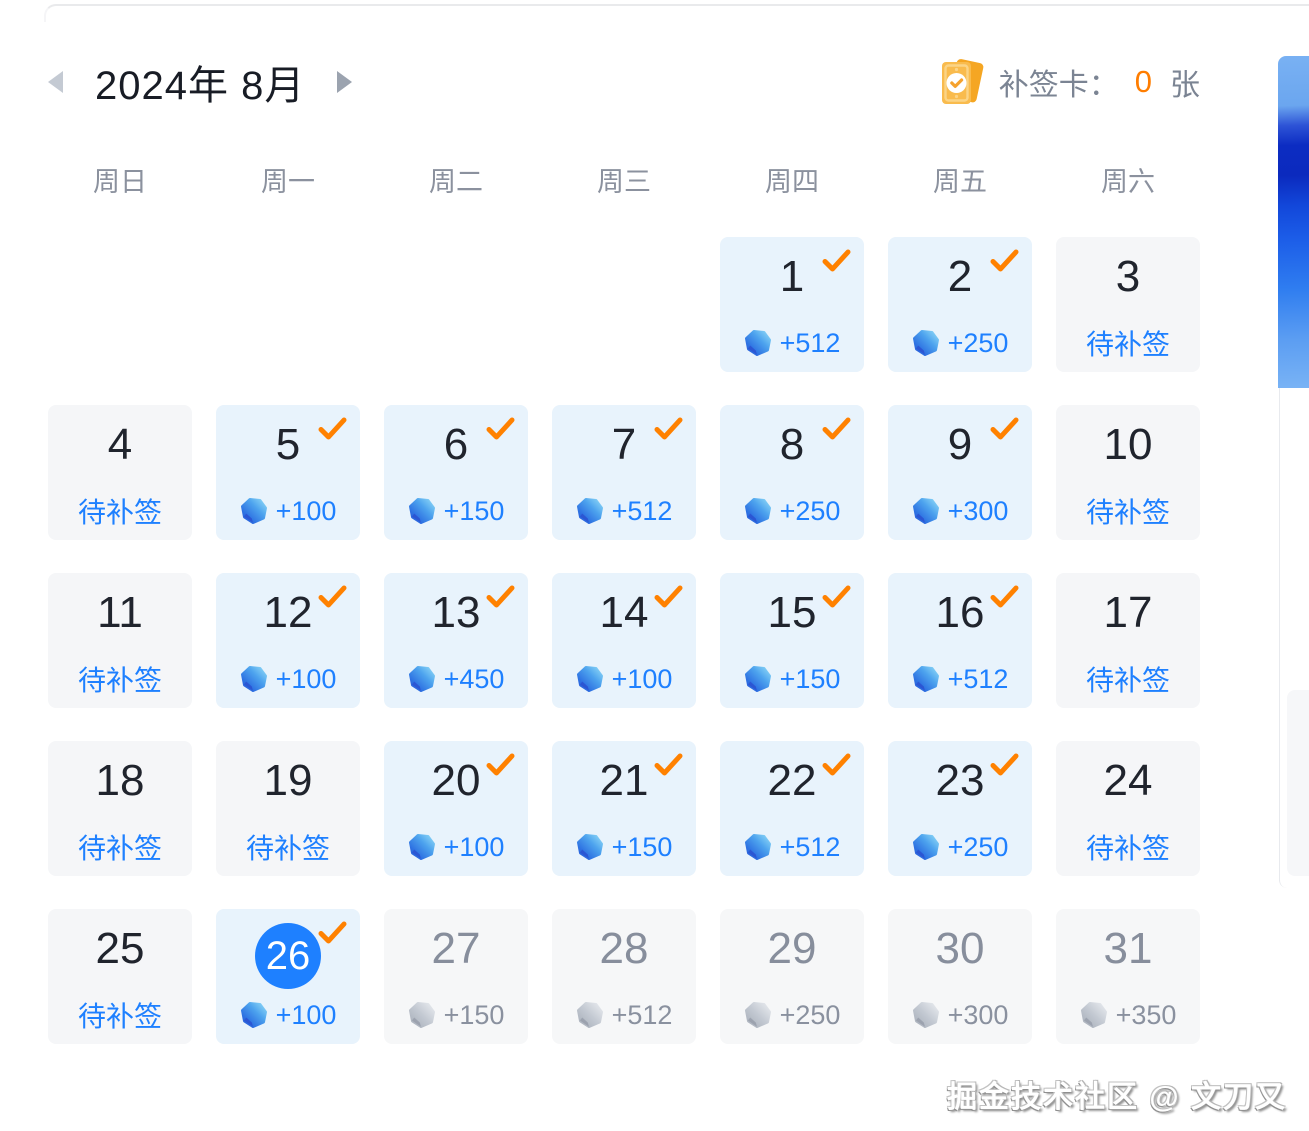 This screenshot has height=1131, width=1309. I want to click on day-detail: +350, so click(1128, 1015).